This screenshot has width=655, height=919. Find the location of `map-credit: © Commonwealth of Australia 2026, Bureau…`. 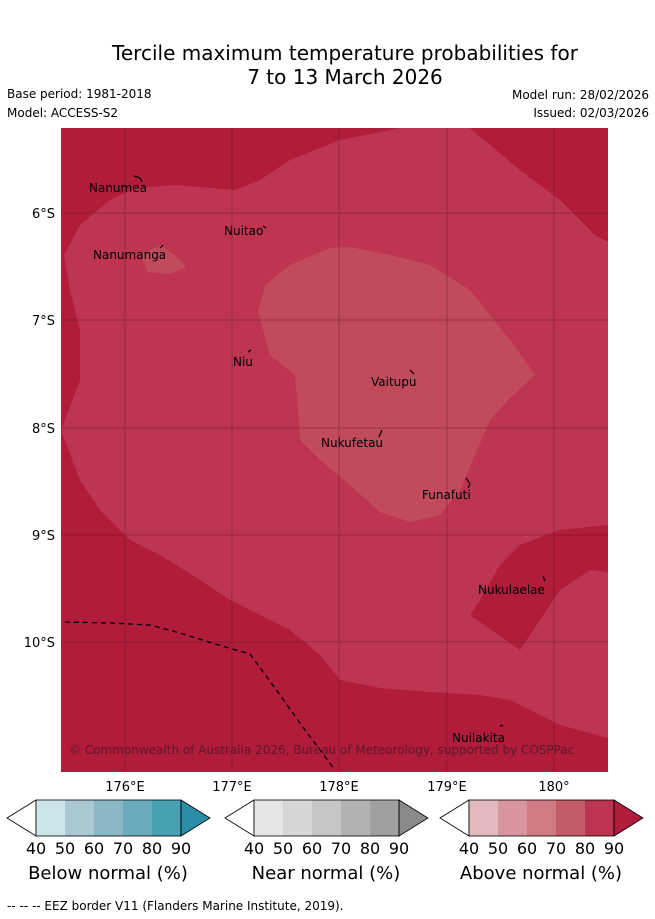

map-credit: © Commonwealth of Australia 2026, Bureau… is located at coordinates (321, 750).